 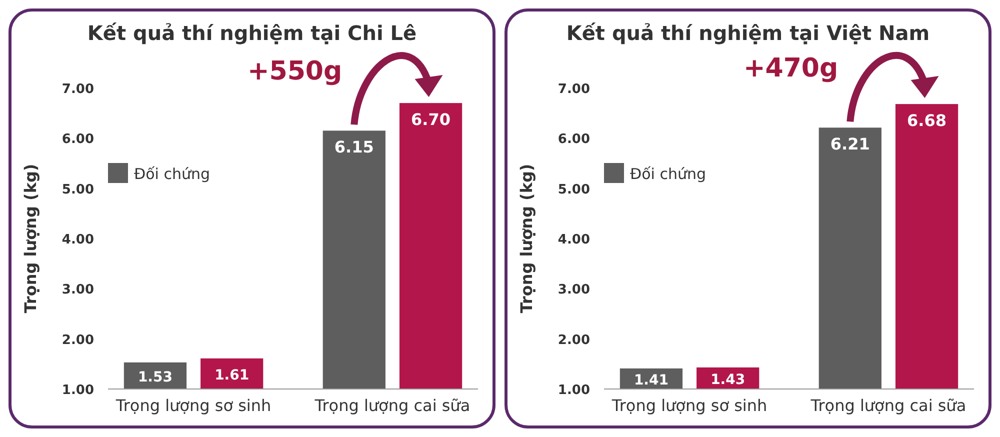 What do you see at coordinates (232, 376) in the screenshot?
I see `data-label: 1.61` at bounding box center [232, 376].